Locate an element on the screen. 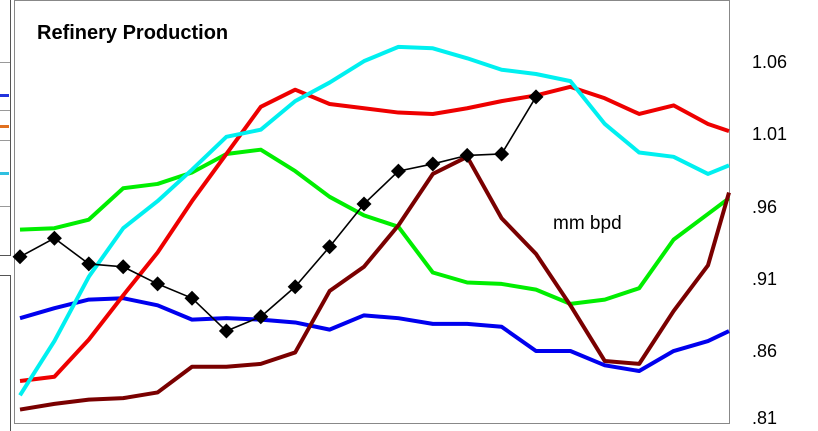 This screenshot has width=818, height=431. chart-title: Refinery Production is located at coordinates (133, 33).